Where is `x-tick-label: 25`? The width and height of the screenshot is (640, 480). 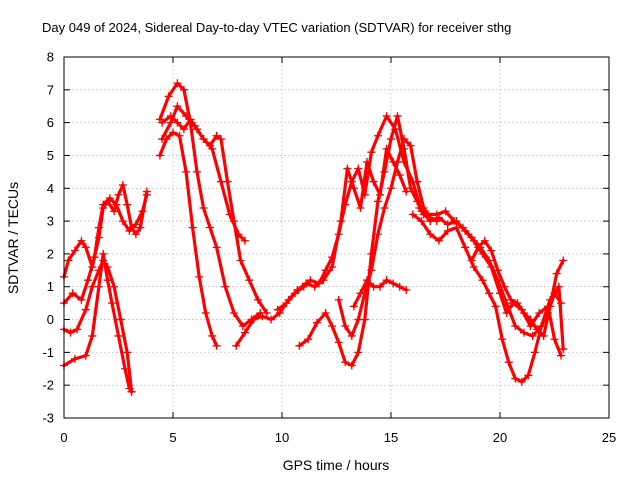 x-tick-label: 25 is located at coordinates (609, 437).